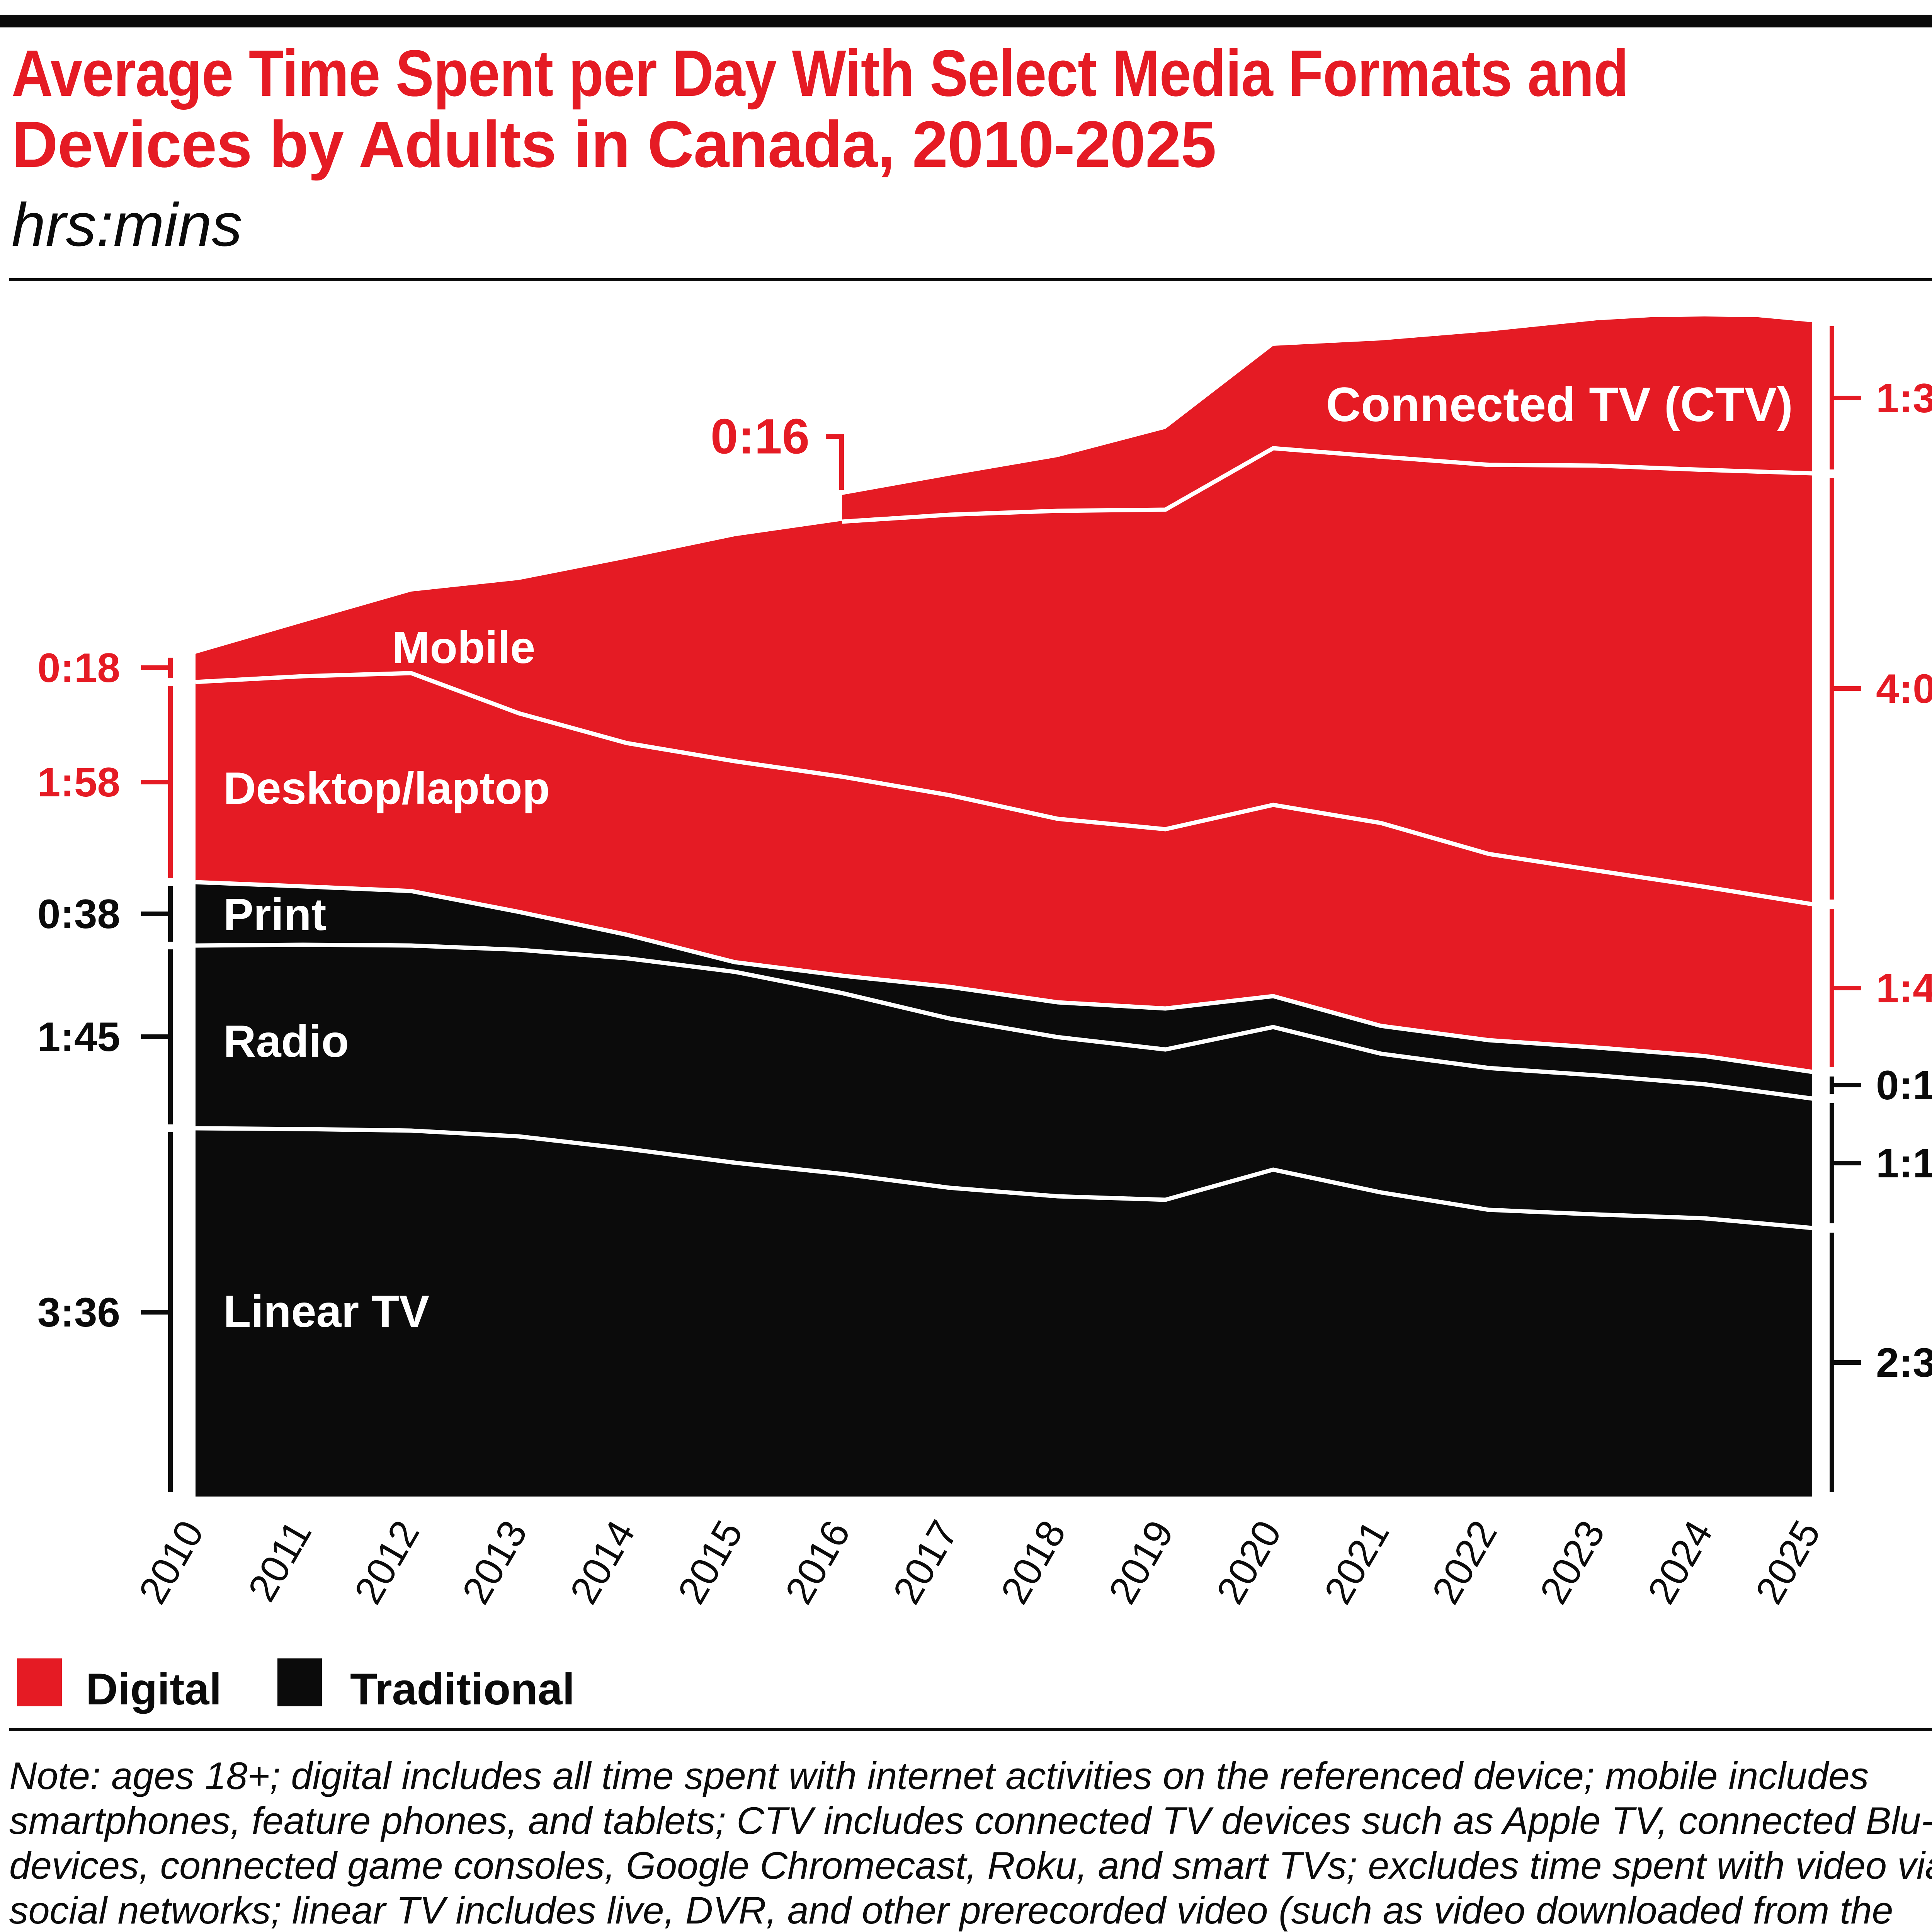  Describe the element at coordinates (326, 1312) in the screenshot. I see `svg-text: Linear TV` at that location.